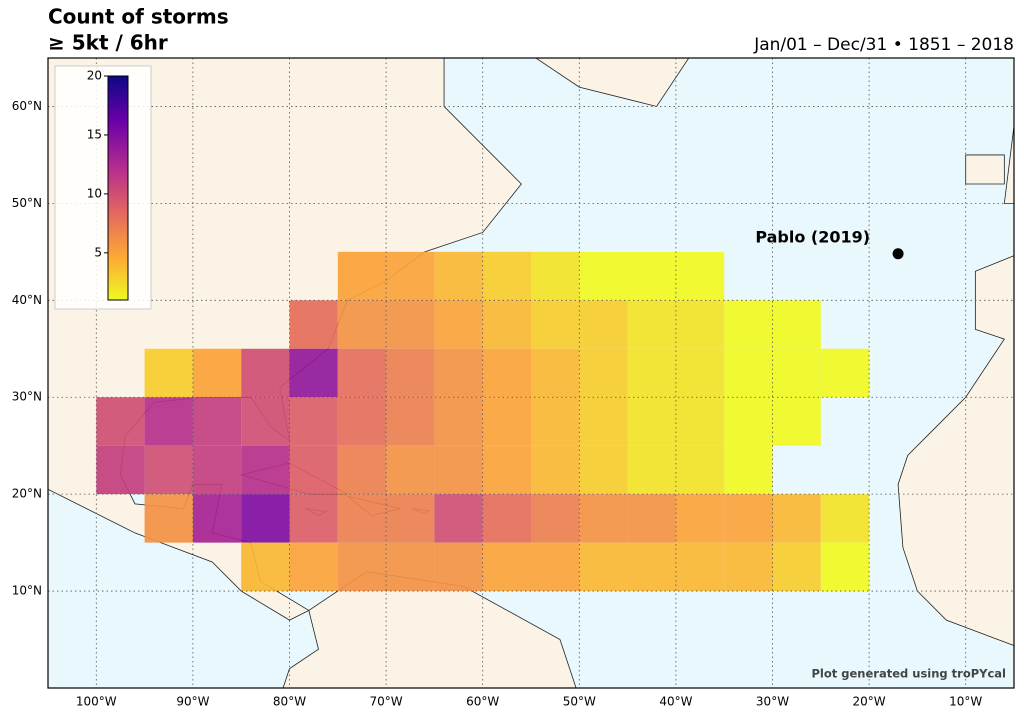  Describe the element at coordinates (579, 702) in the screenshot. I see `x-tick-label: 50°W` at that location.